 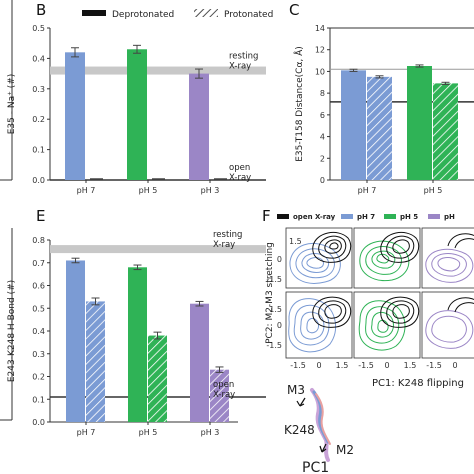 What do you see at coordinates (390, 216) in the screenshot?
I see `legend-swatch-ph5` at bounding box center [390, 216].